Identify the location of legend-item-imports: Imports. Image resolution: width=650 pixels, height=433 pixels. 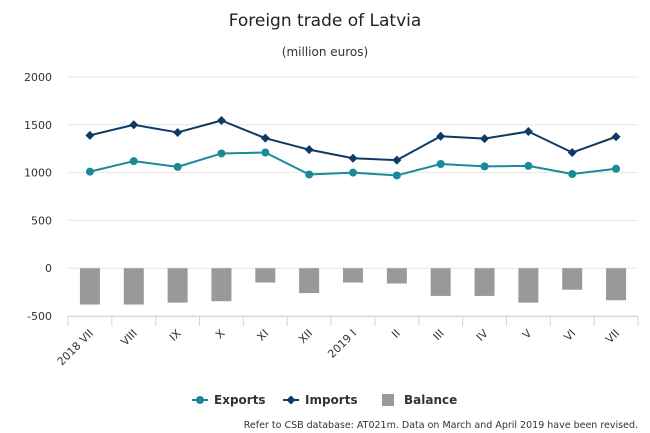
(320, 400).